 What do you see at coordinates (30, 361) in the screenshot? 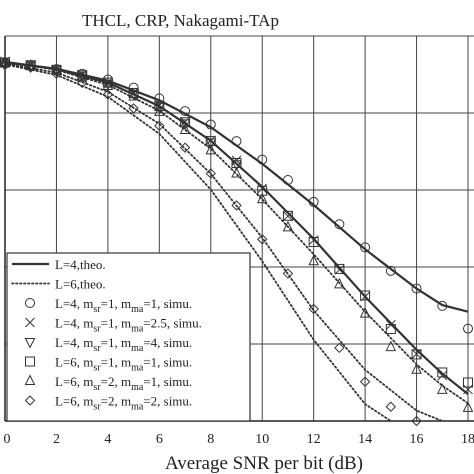
I see `legend-marker-square` at bounding box center [30, 361].